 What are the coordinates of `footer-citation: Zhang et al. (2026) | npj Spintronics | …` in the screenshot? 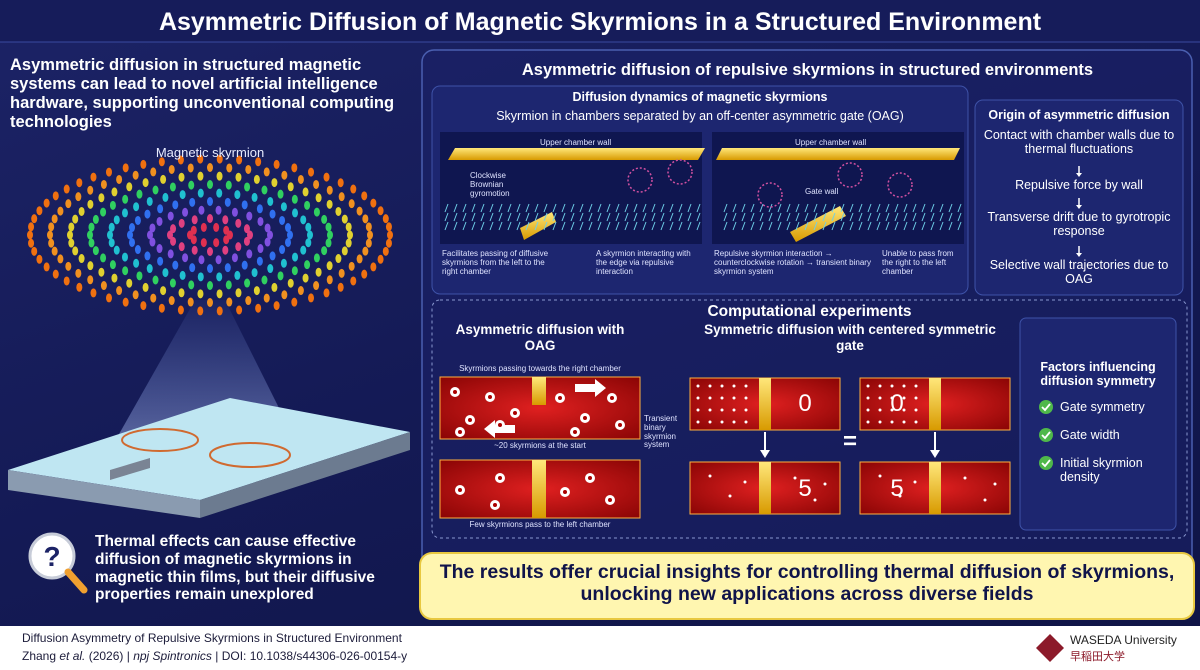 It's located at (214, 656).